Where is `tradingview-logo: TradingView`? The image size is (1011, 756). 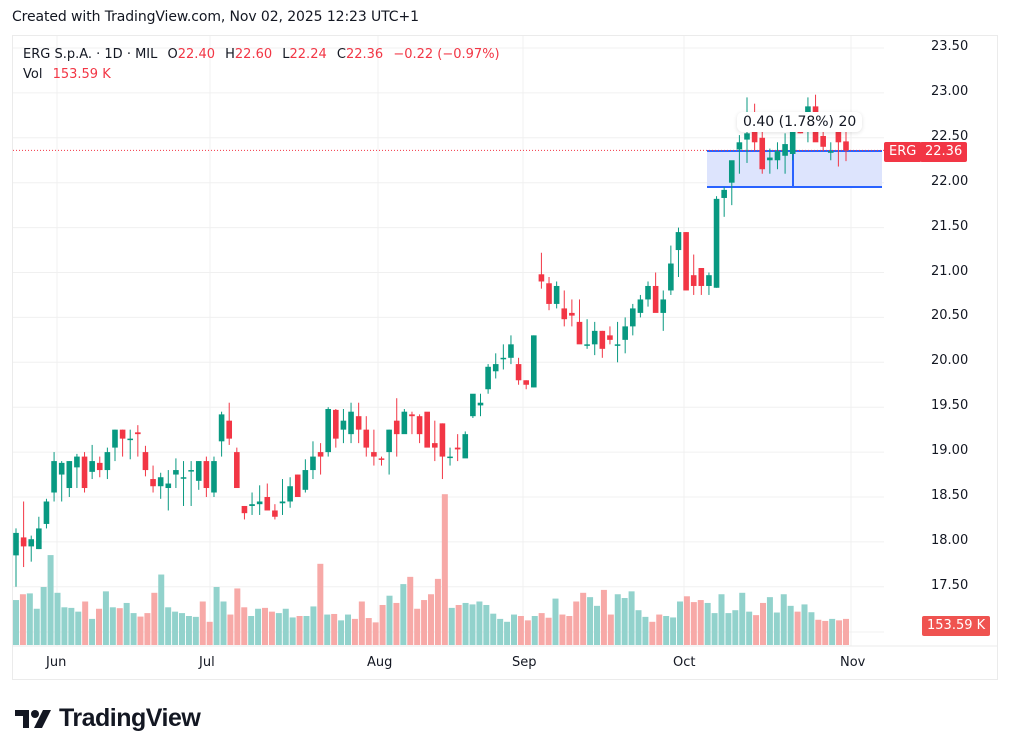 tradingview-logo: TradingView is located at coordinates (108, 718).